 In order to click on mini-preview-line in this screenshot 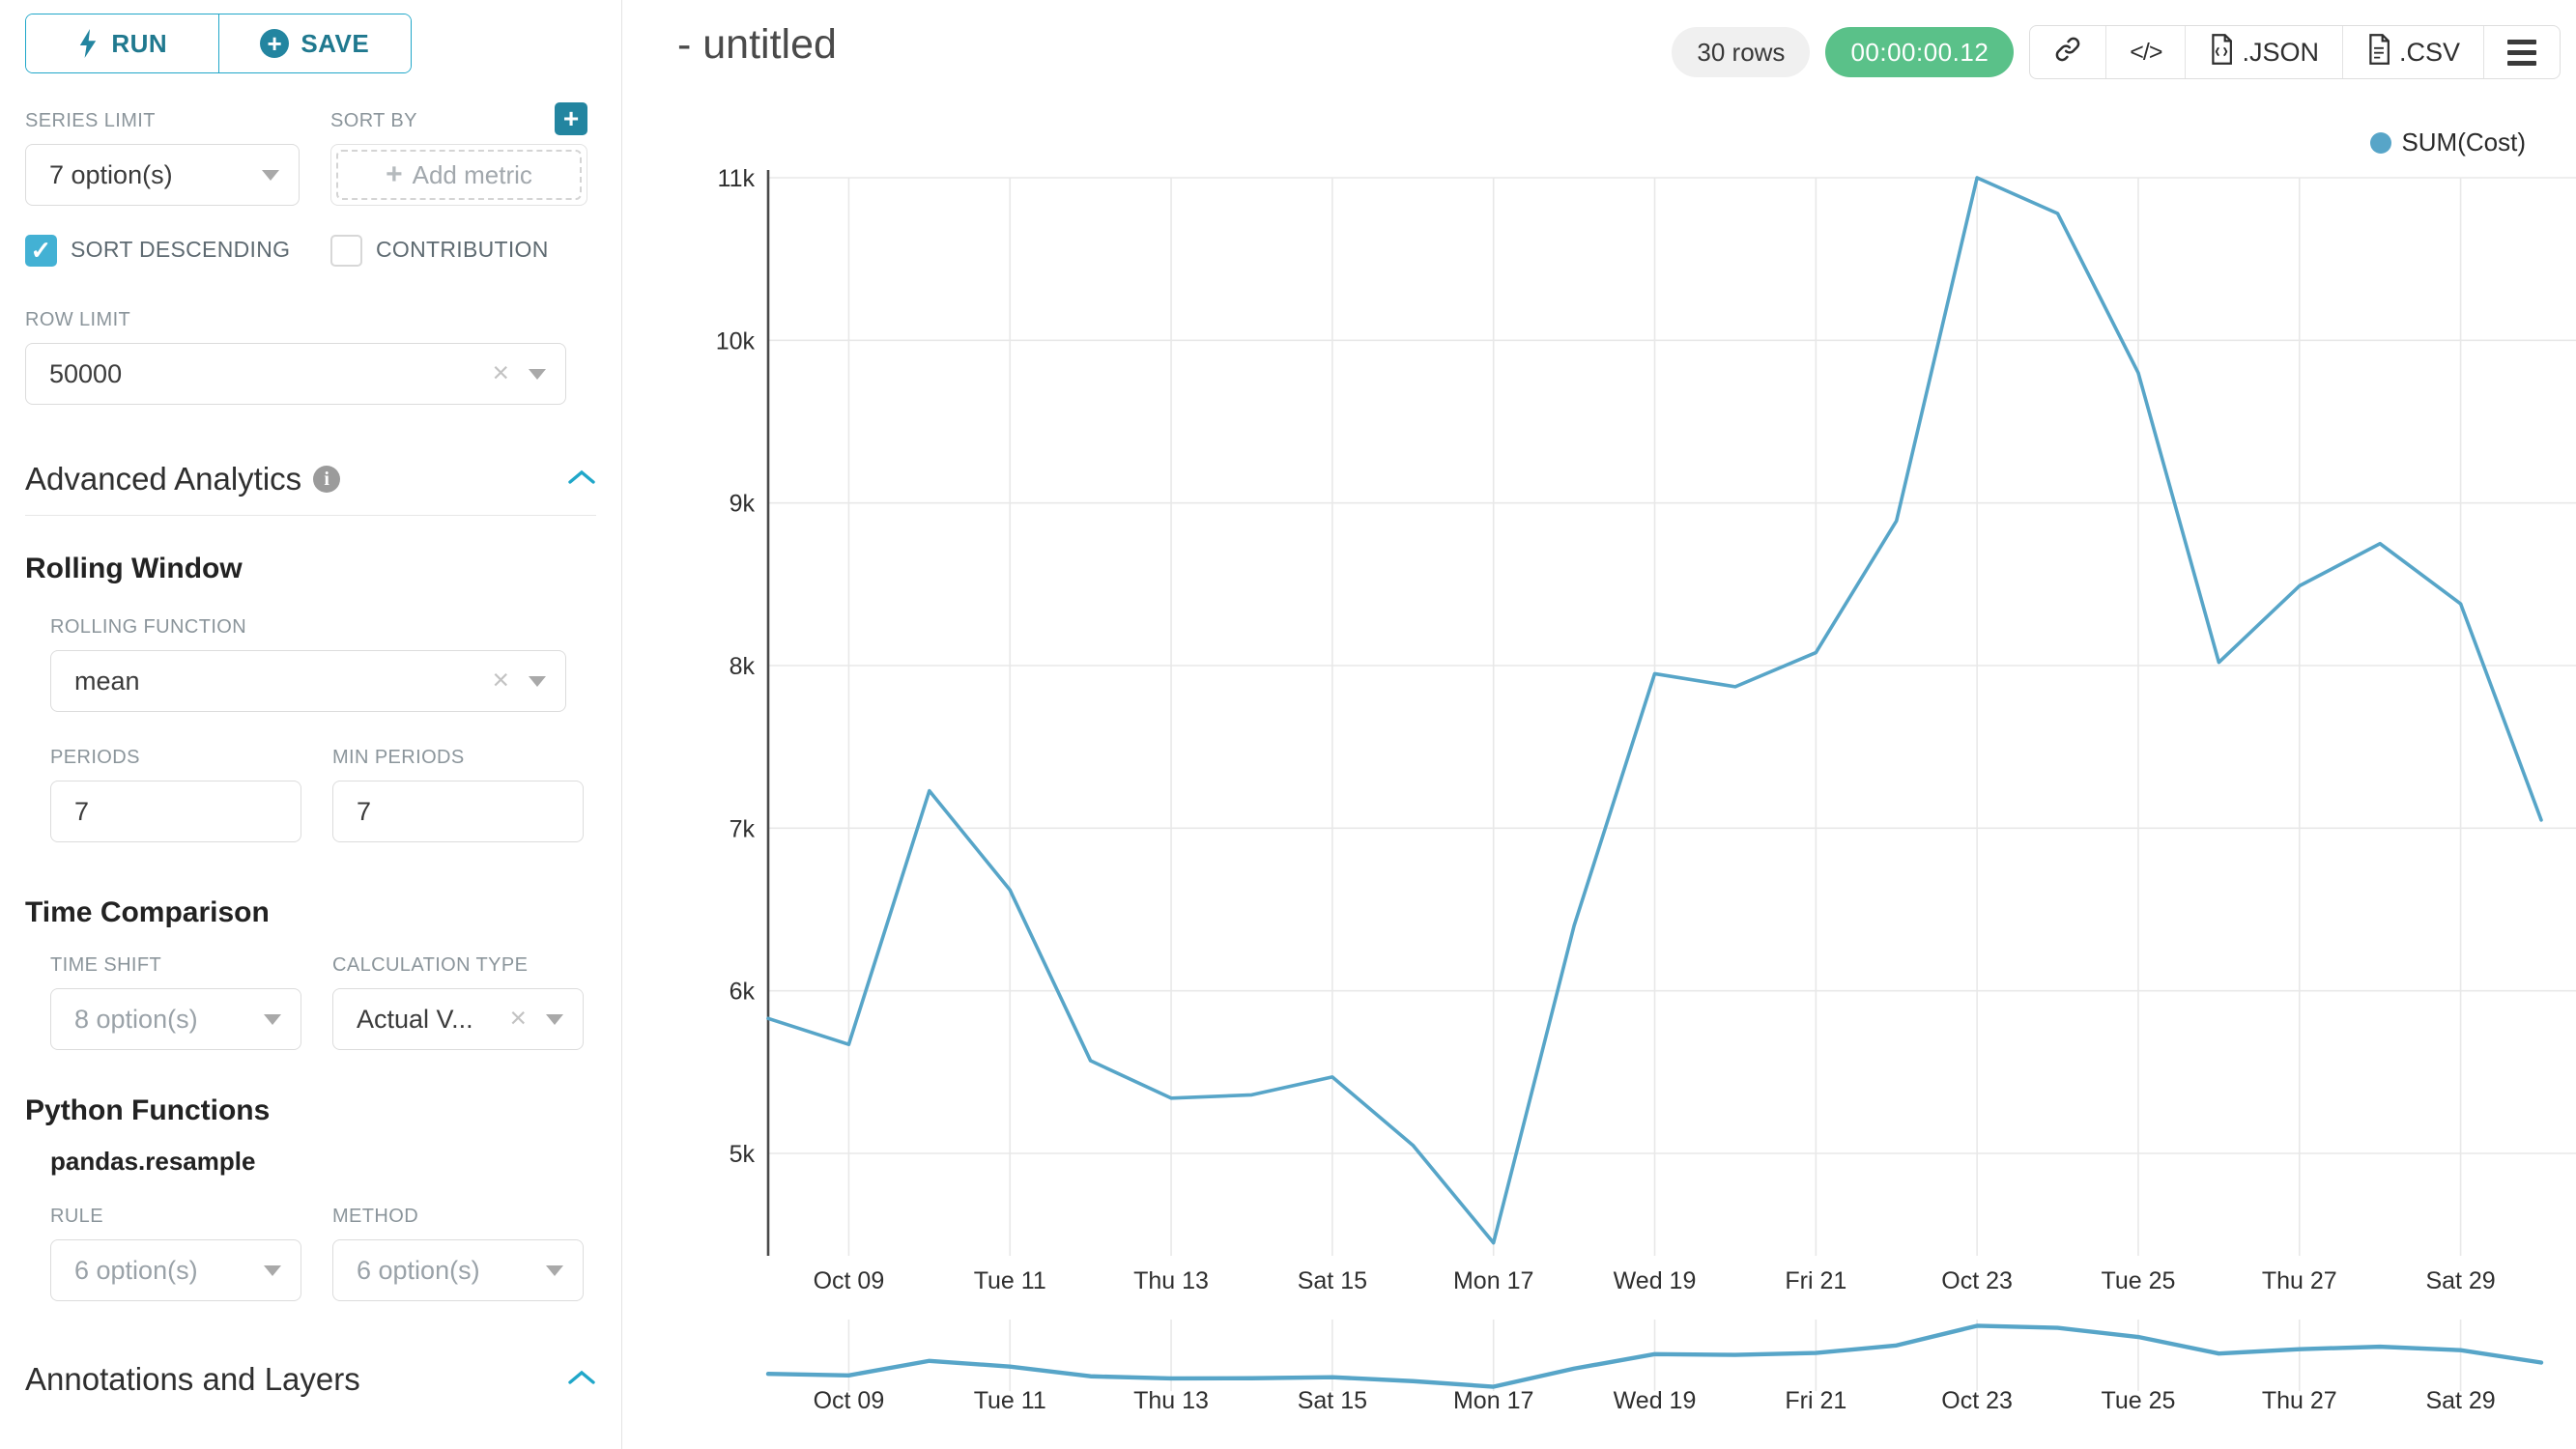, I will do `click(1655, 1356)`.